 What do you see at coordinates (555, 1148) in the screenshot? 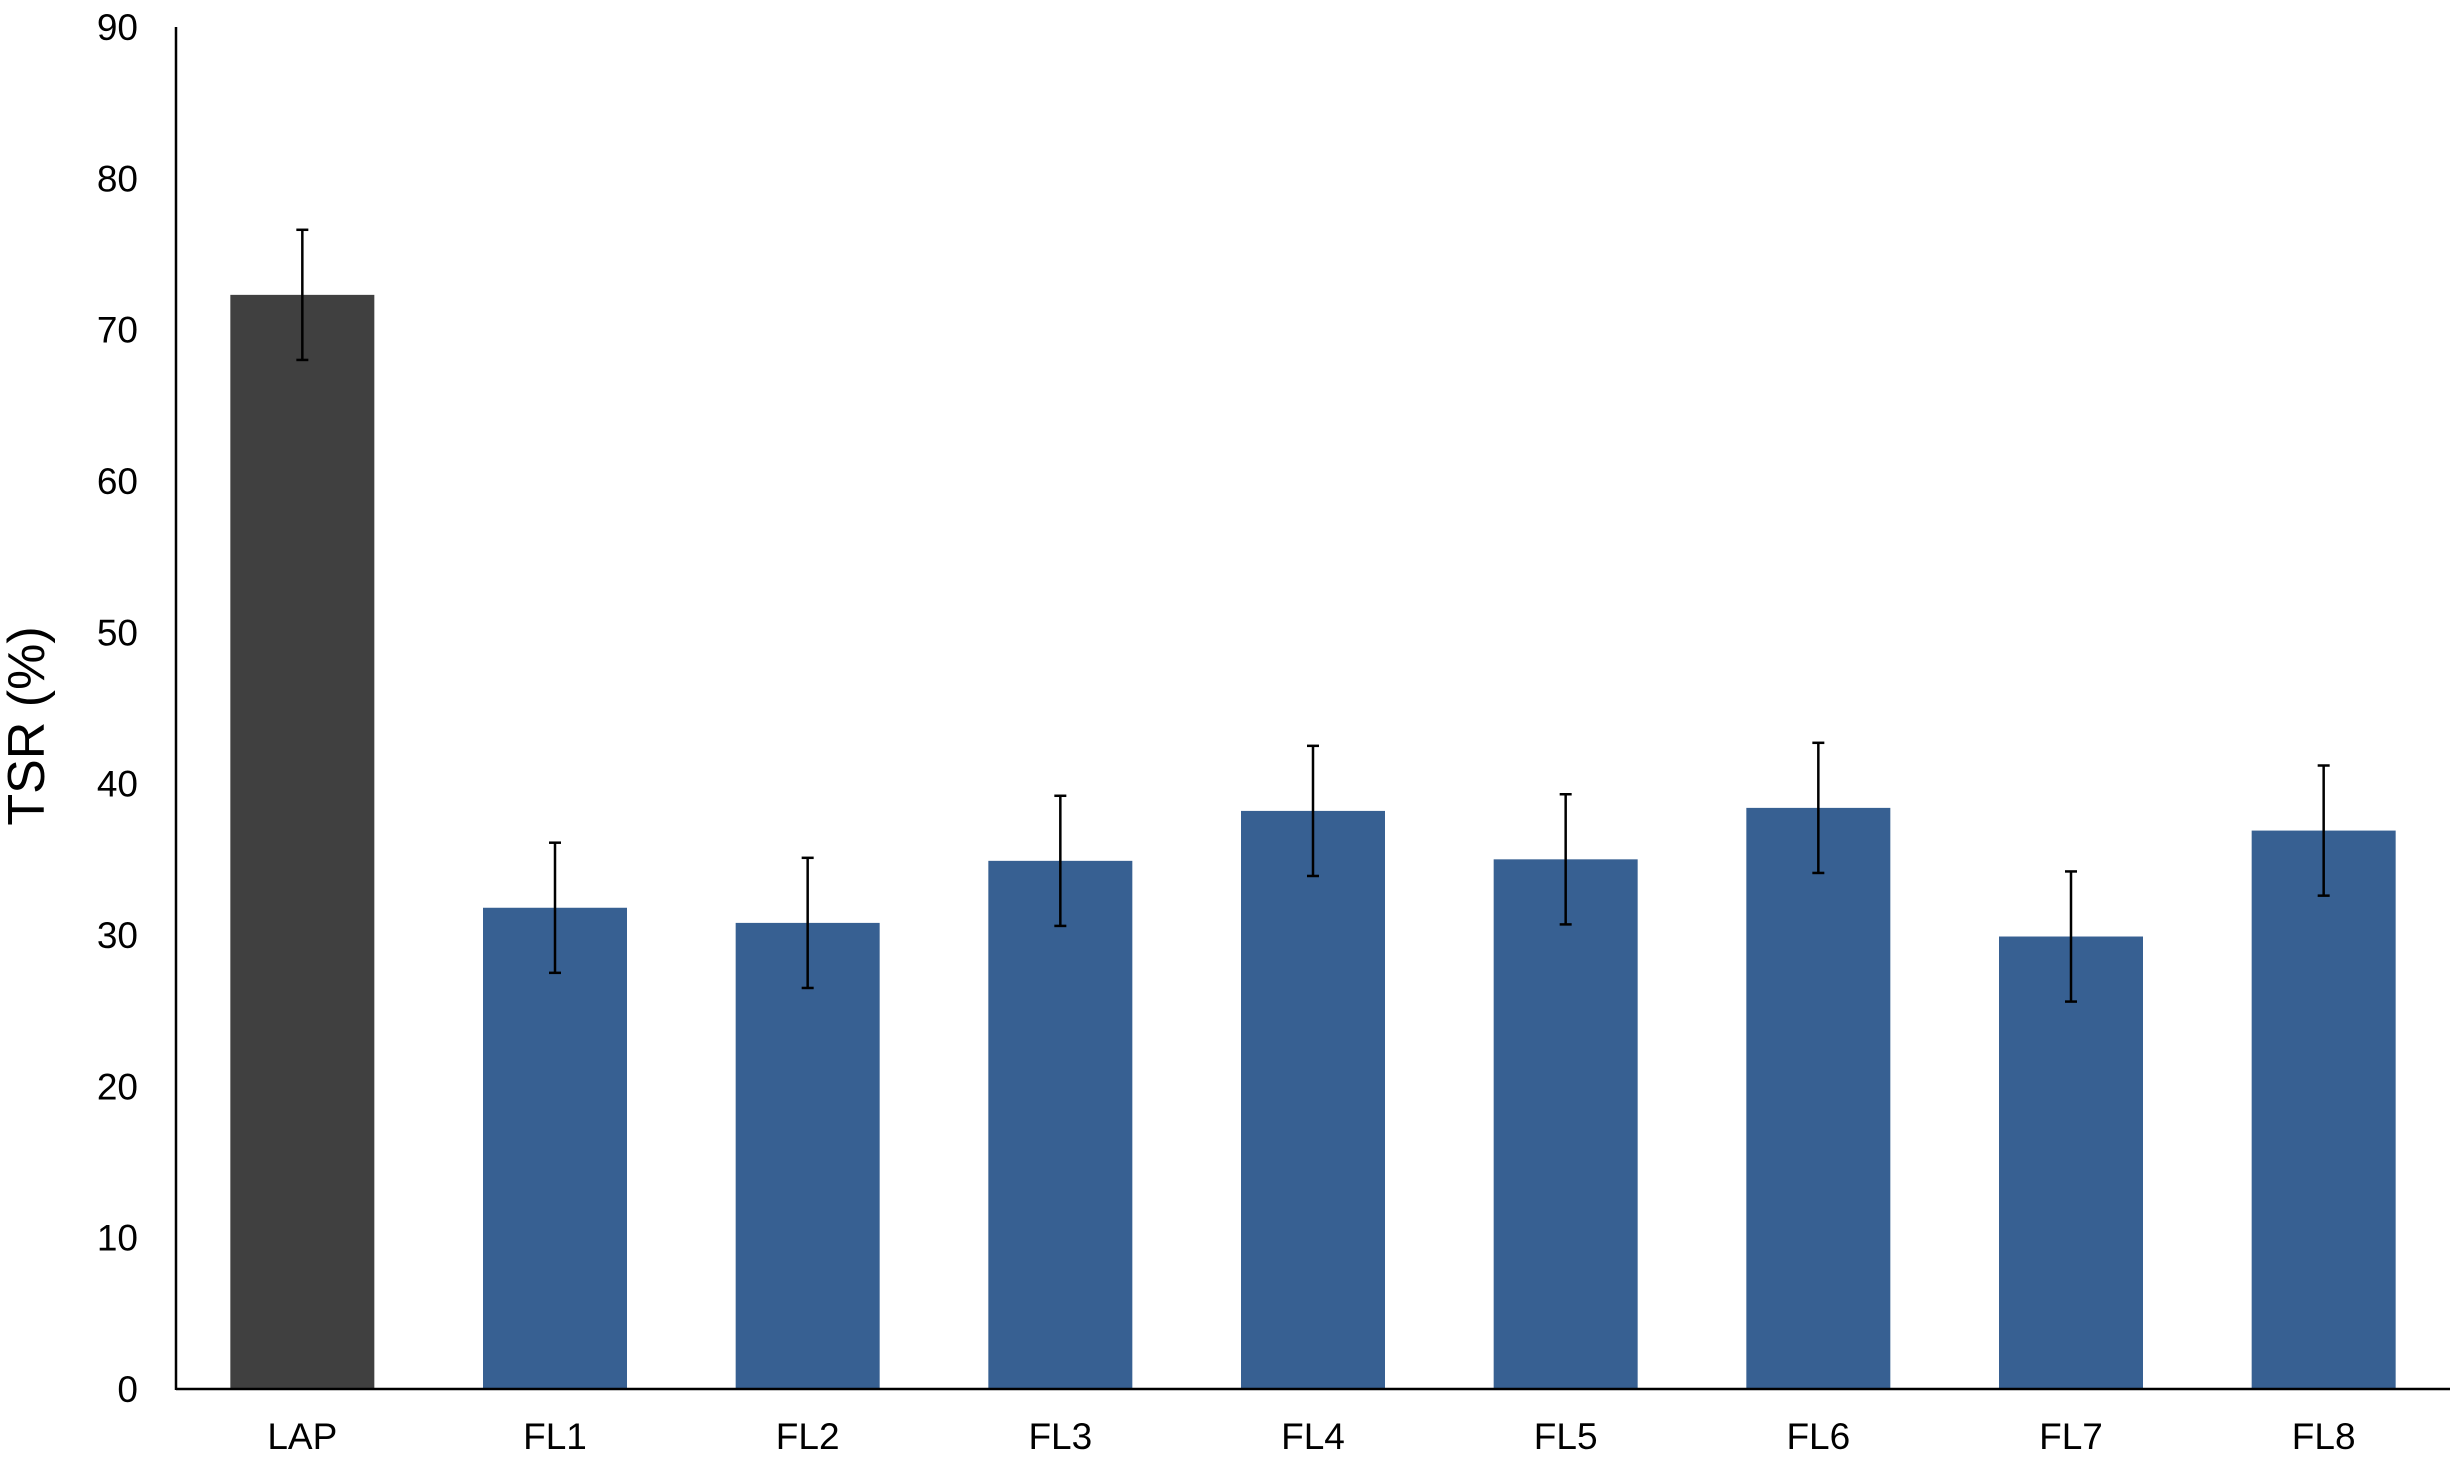
I see `bar-fl1` at bounding box center [555, 1148].